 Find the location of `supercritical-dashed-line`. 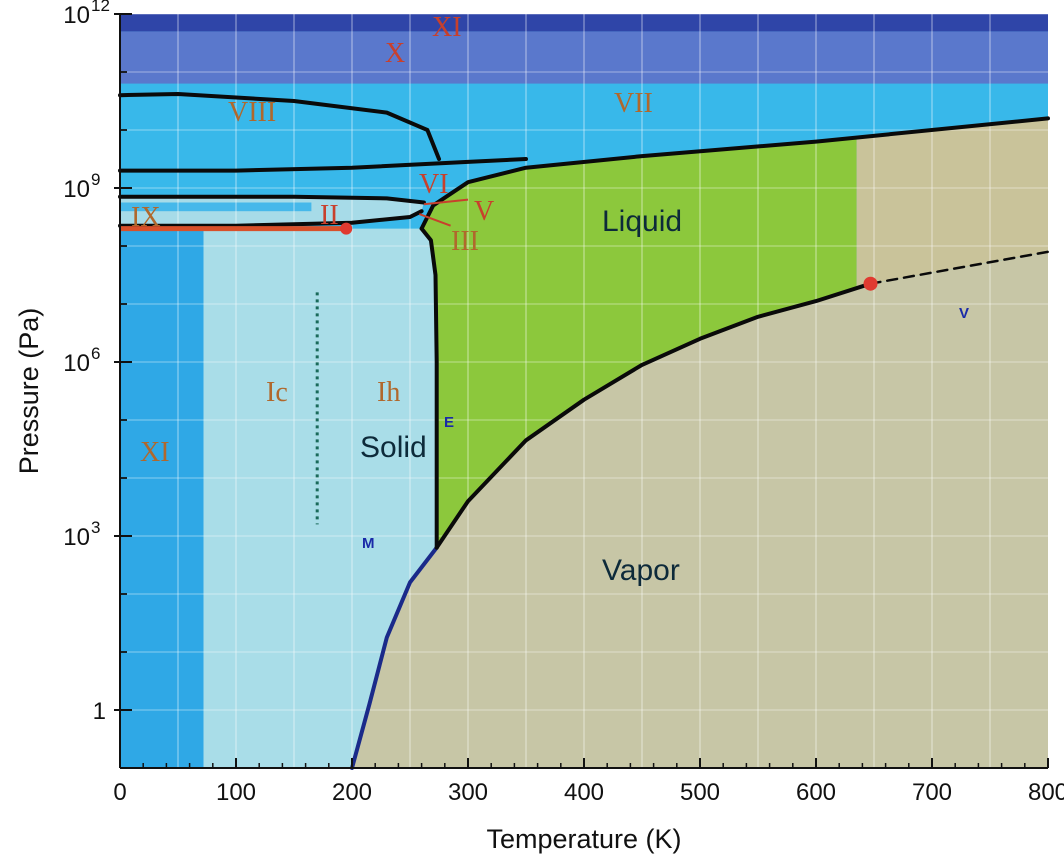

supercritical-dashed-line is located at coordinates (959, 267).